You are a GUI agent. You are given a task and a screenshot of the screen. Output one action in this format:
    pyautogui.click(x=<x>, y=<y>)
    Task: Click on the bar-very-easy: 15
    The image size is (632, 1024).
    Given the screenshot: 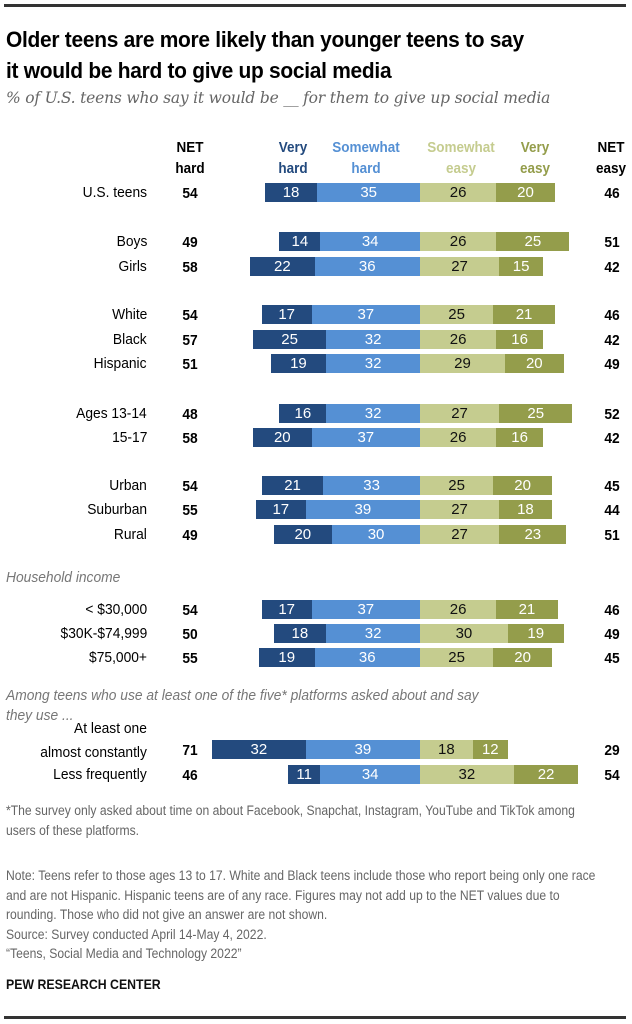 What is the action you would take?
    pyautogui.click(x=521, y=266)
    